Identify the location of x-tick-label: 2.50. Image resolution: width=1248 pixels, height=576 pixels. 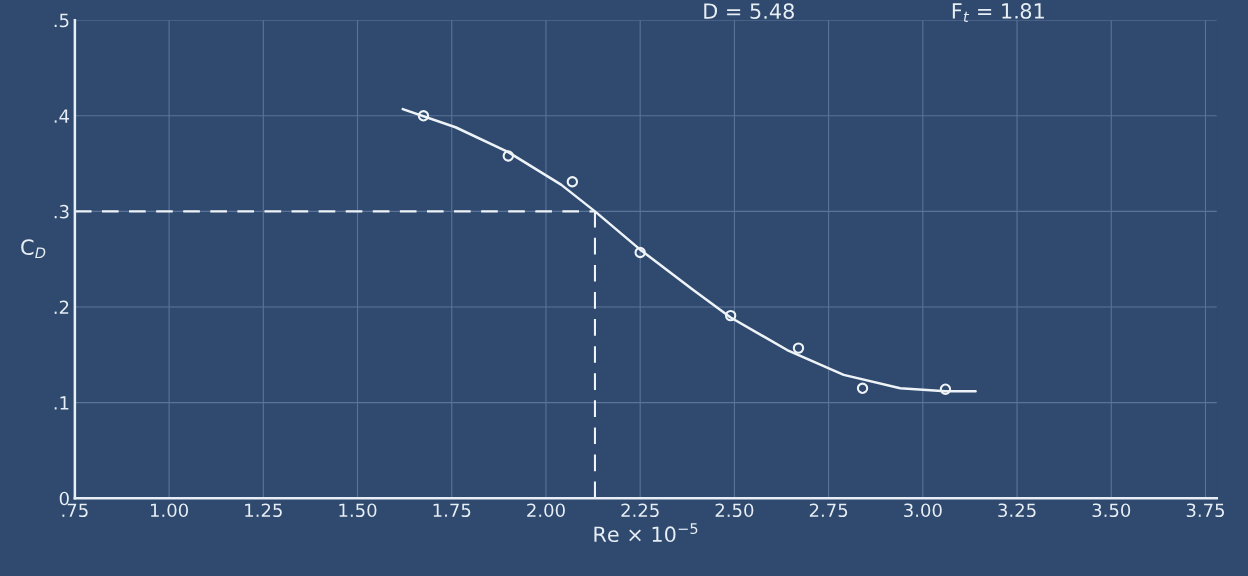
(734, 510).